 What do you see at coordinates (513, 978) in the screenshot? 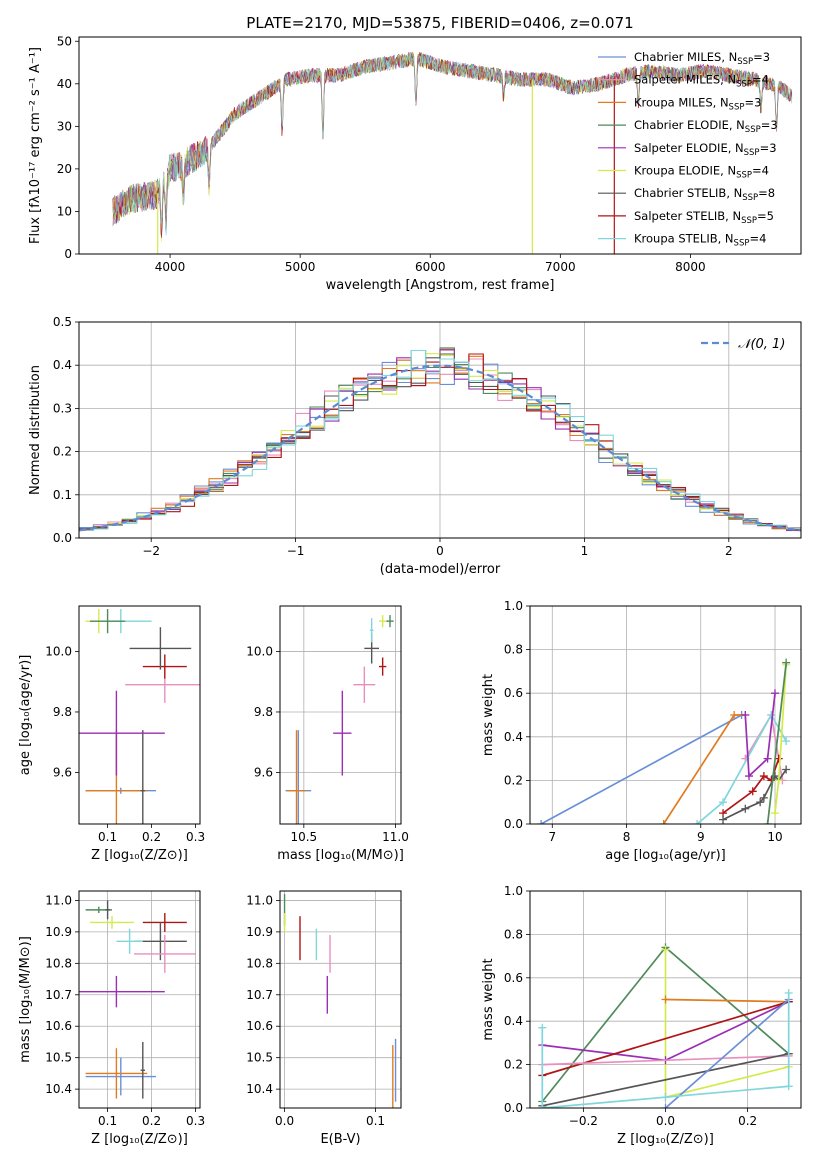
I see `y-tick-label: 0.6` at bounding box center [513, 978].